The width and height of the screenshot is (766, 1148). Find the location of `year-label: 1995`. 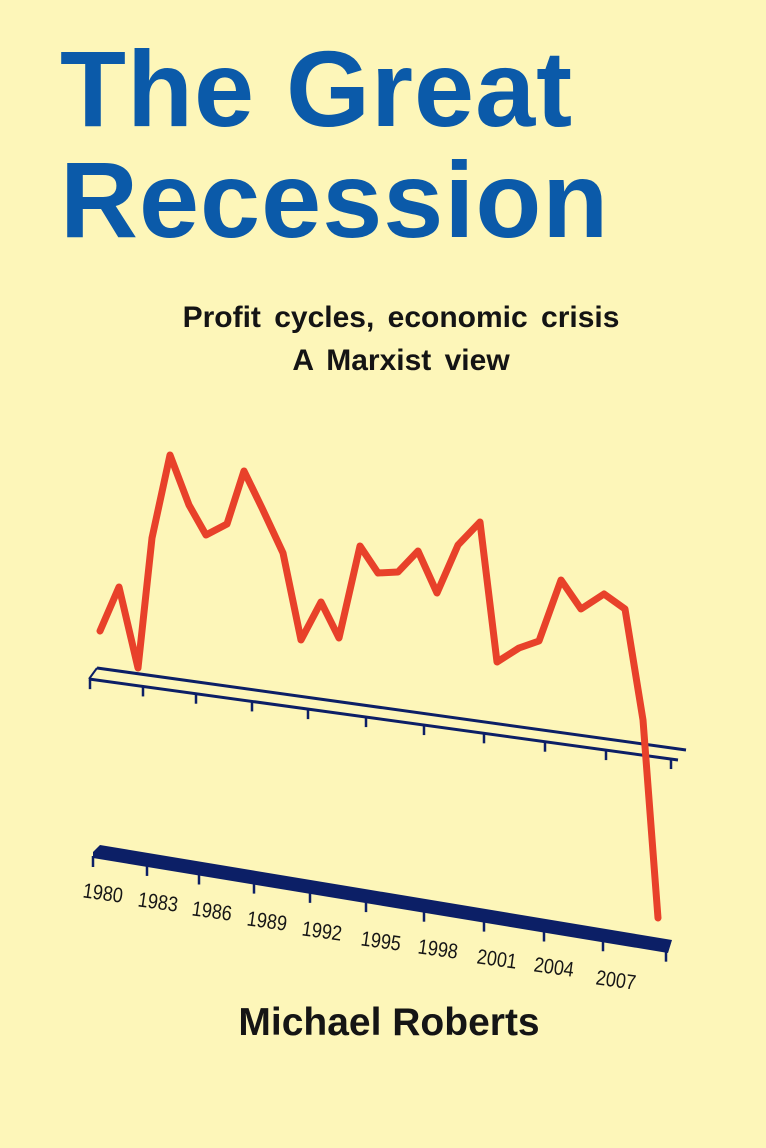

year-label: 1995 is located at coordinates (380, 941).